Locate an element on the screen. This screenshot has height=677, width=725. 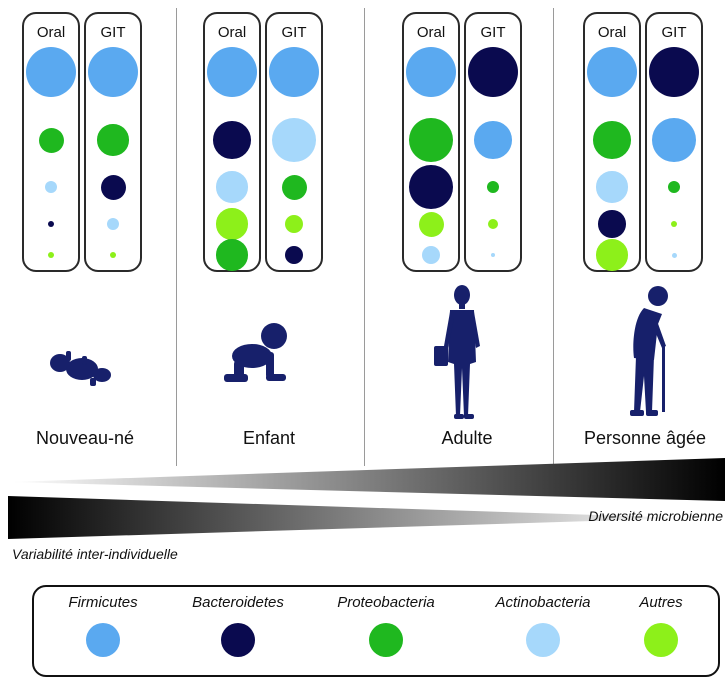
diversity-caption: Diversité microbienne is located at coordinates (655, 516).